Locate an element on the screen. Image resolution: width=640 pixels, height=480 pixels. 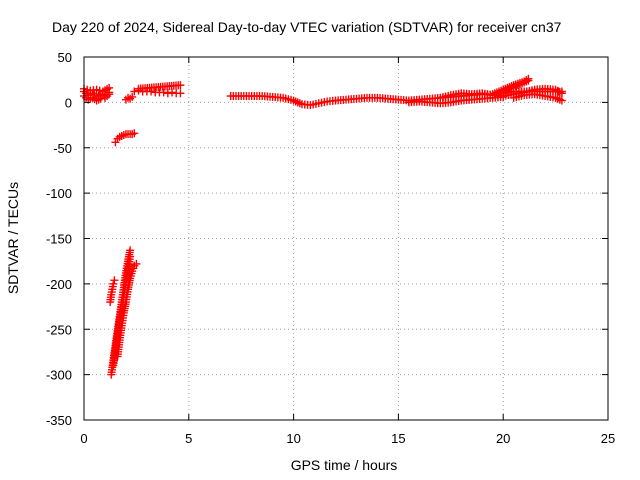
y-tick-labels: -350 -300 -250 -200 -150 -100 -50 0 50 is located at coordinates (59, 239).